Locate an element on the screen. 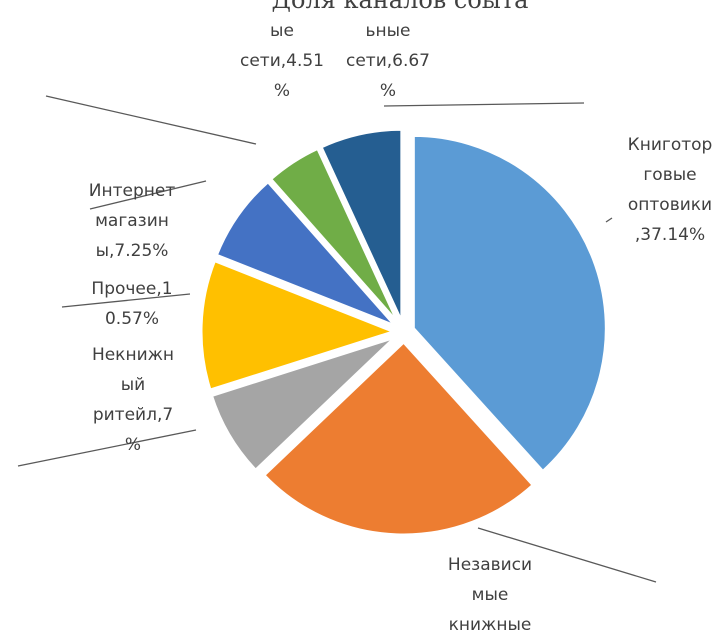  data-label-online-stores: Интернет магазин ы,7.25% is located at coordinates (132, 221).